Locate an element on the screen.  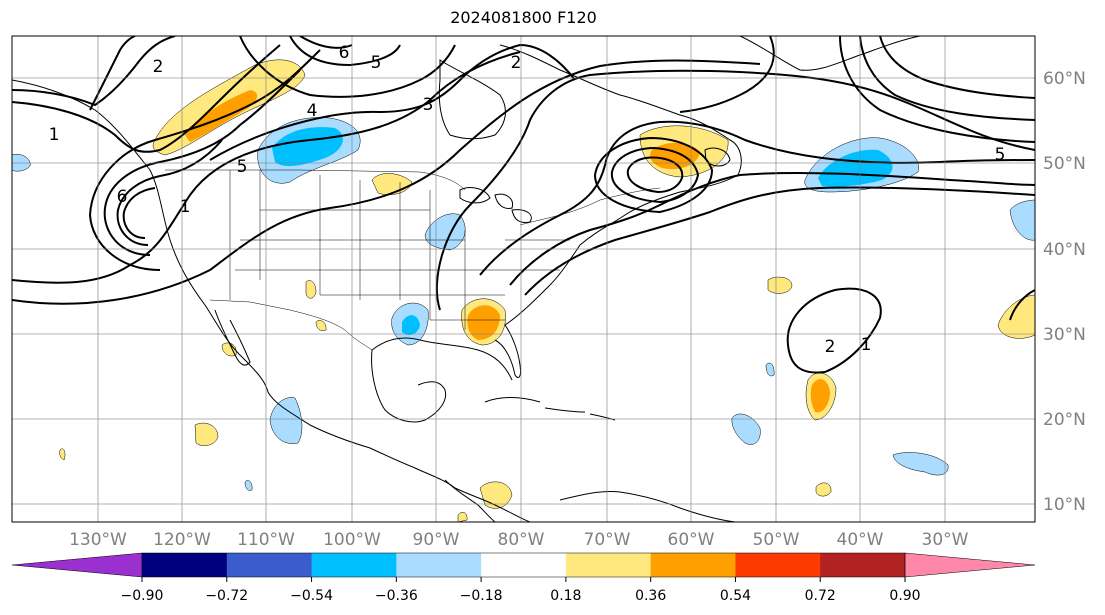
greenland-coast is located at coordinates (830, 53).